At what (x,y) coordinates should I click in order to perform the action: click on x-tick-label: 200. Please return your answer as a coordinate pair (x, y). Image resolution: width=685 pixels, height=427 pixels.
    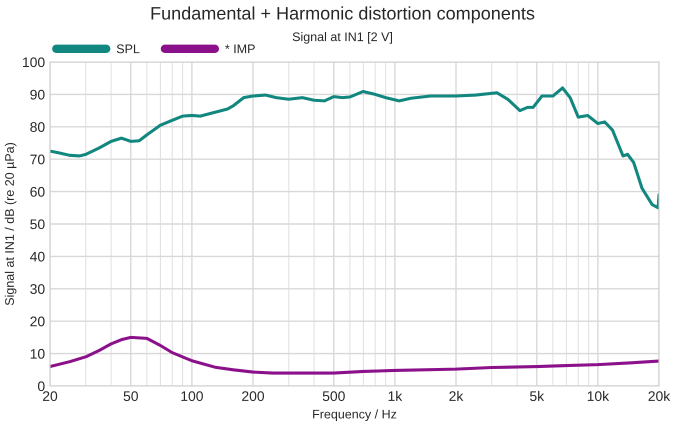
    Looking at the image, I should click on (253, 396).